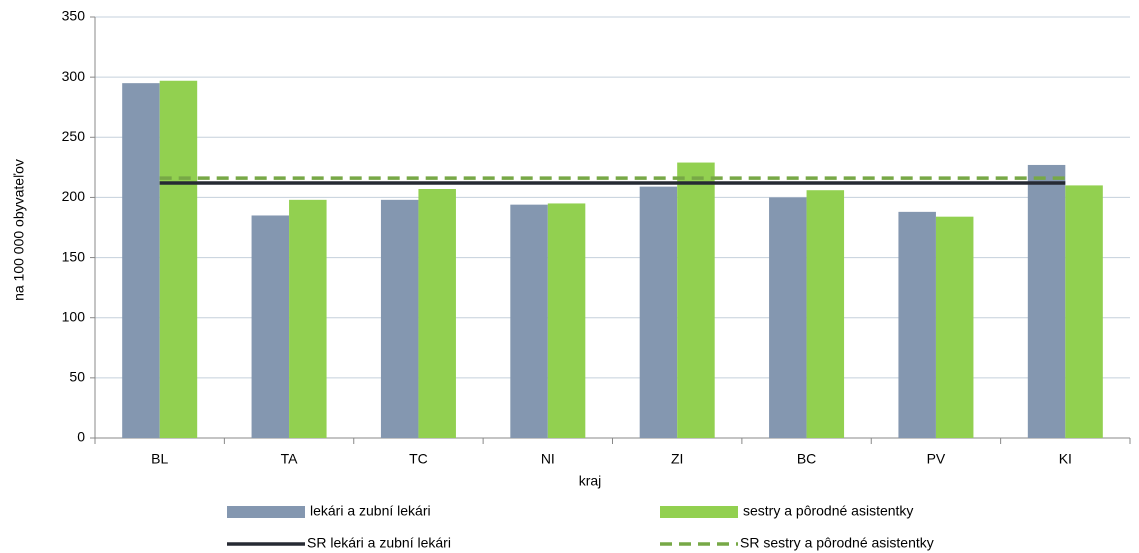 The width and height of the screenshot is (1139, 553). Describe the element at coordinates (1065, 459) in the screenshot. I see `x-tick-label: KI` at that location.